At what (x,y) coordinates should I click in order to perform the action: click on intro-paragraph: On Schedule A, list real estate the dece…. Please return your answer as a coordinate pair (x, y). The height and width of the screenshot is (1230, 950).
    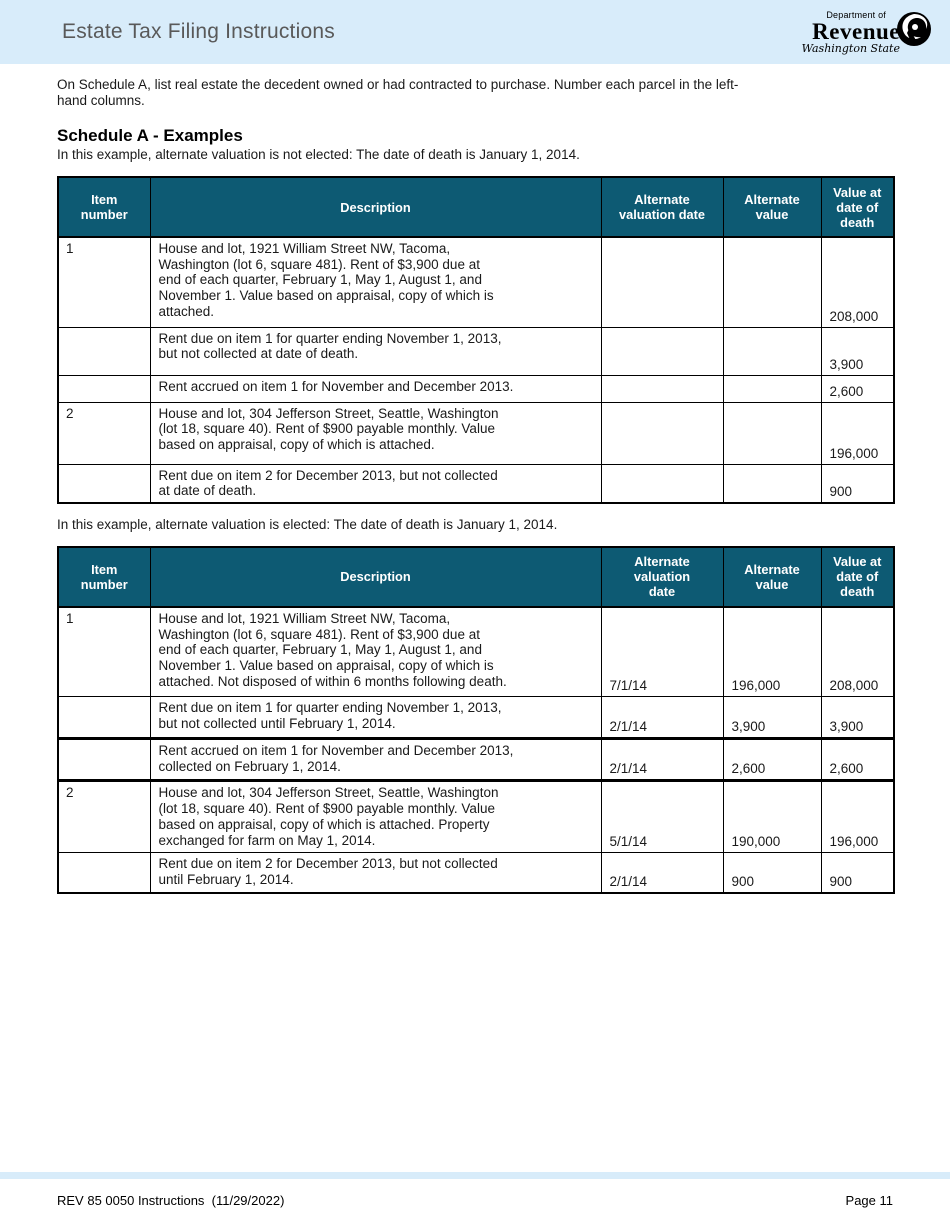
    Looking at the image, I should click on (398, 92).